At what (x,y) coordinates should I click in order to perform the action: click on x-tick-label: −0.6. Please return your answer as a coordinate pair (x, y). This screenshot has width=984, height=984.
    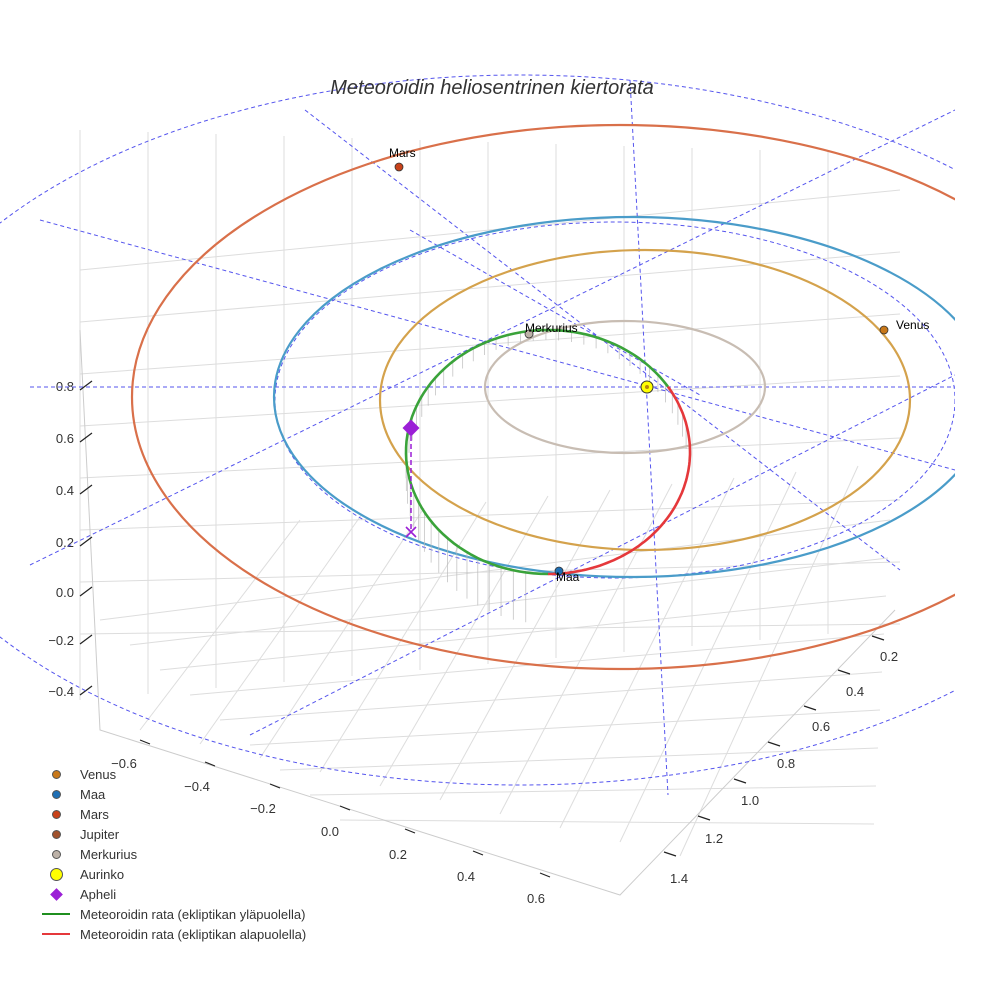
    Looking at the image, I should click on (124, 763).